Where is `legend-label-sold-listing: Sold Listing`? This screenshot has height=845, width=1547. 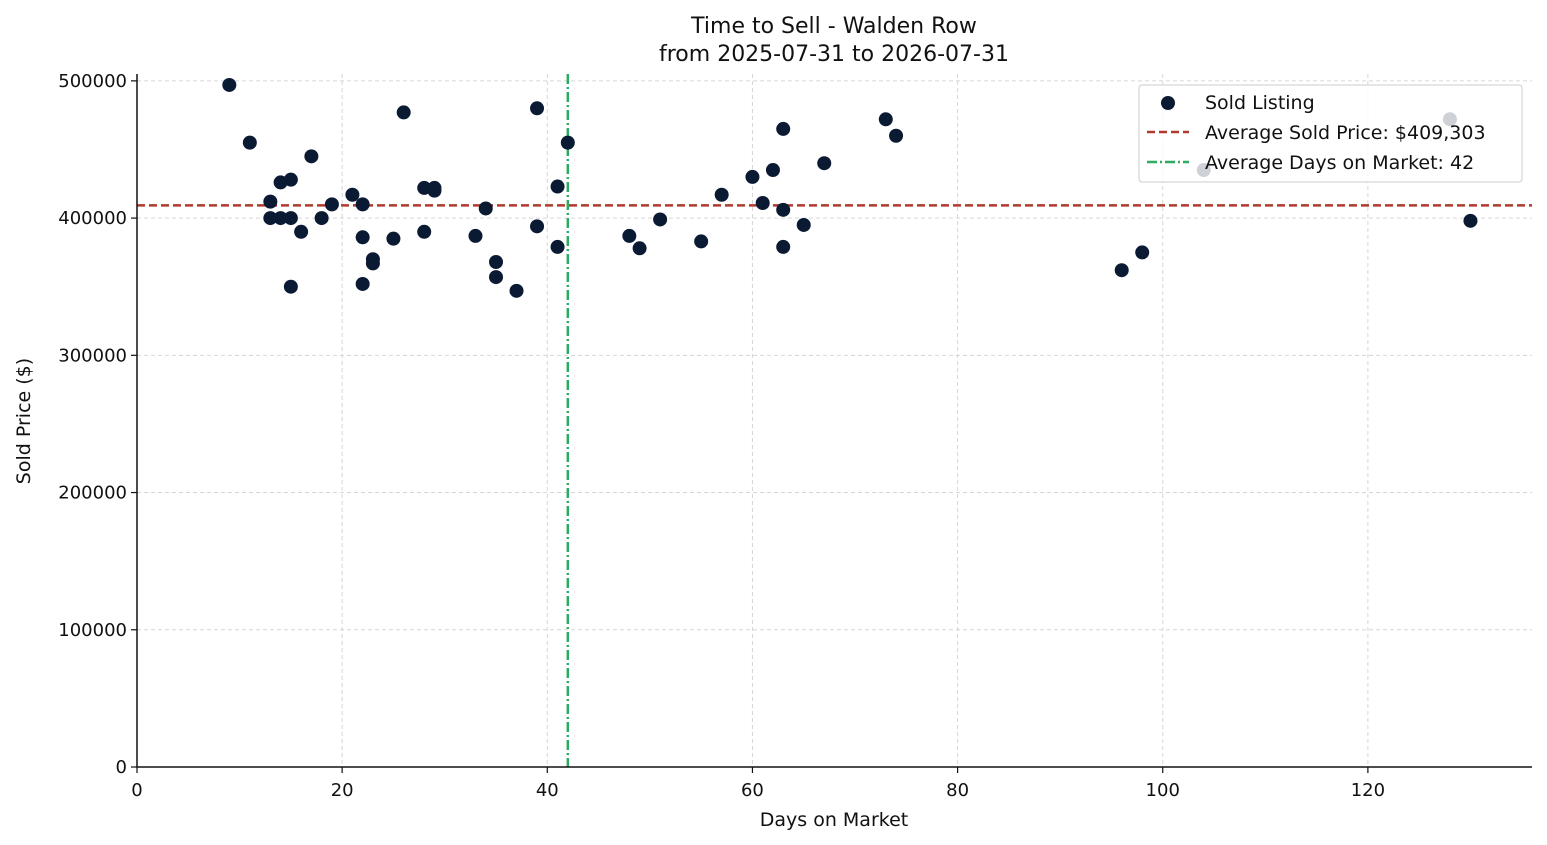 legend-label-sold-listing: Sold Listing is located at coordinates (1260, 103).